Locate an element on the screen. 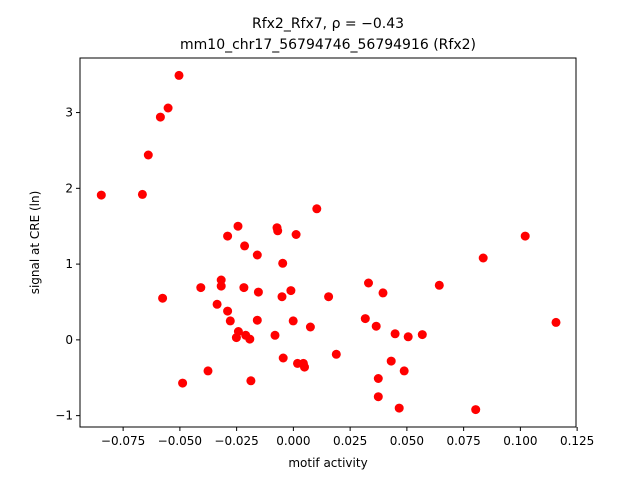  y-tick-label: −1 is located at coordinates (64, 416).